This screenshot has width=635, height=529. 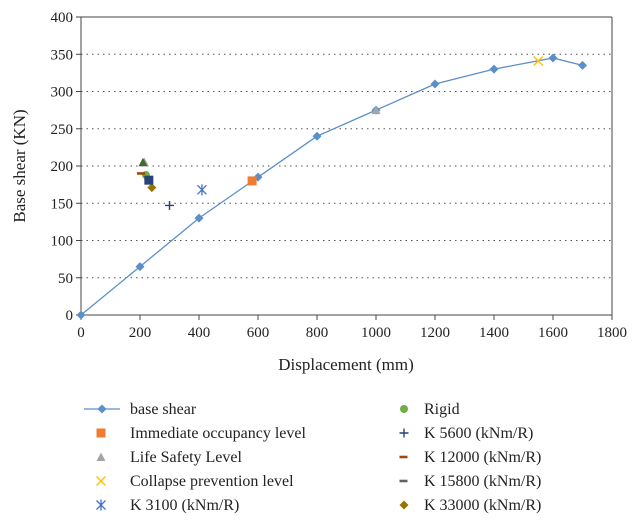 I want to click on x-tick-label: 400, so click(x=199, y=333).